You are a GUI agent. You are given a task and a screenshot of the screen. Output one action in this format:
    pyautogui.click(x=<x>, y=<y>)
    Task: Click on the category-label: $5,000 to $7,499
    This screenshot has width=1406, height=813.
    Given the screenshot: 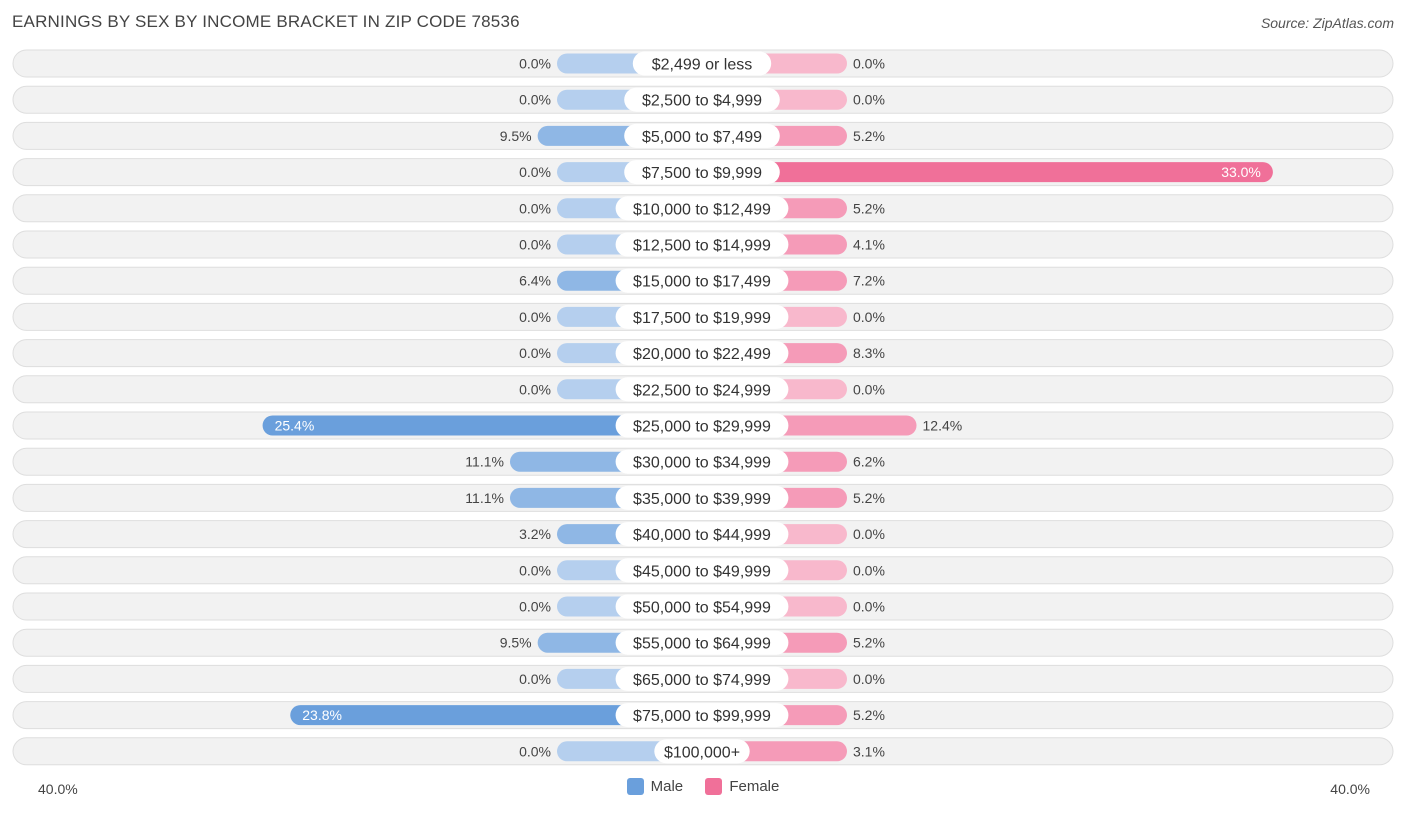 What is the action you would take?
    pyautogui.click(x=702, y=137)
    